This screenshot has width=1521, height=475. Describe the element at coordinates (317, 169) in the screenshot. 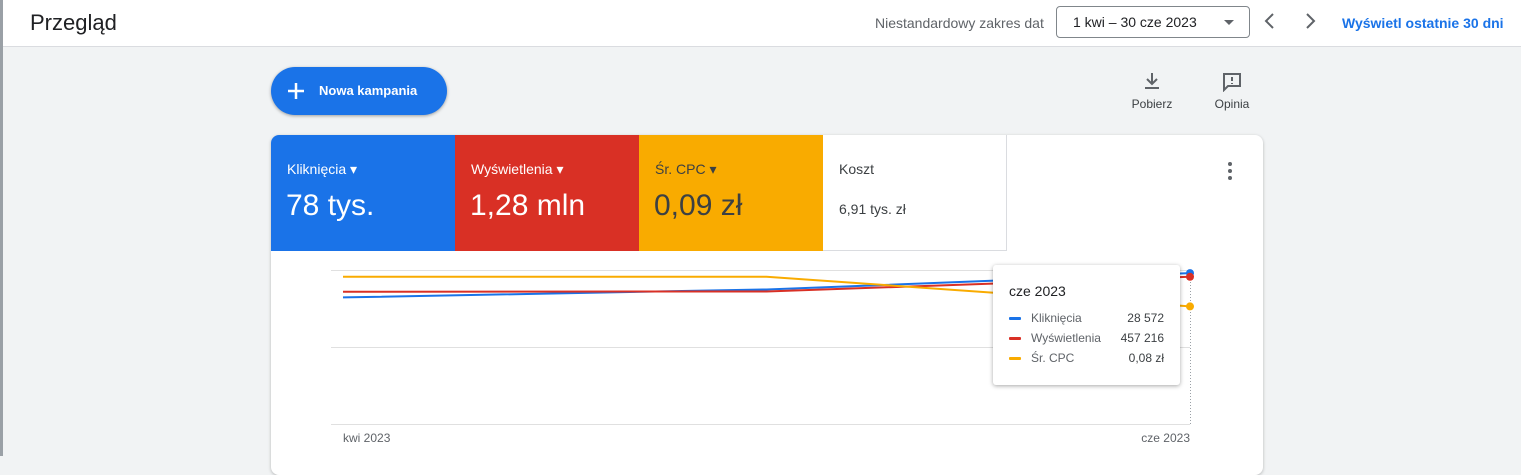

I see `metric-name: Kliknięcia` at that location.